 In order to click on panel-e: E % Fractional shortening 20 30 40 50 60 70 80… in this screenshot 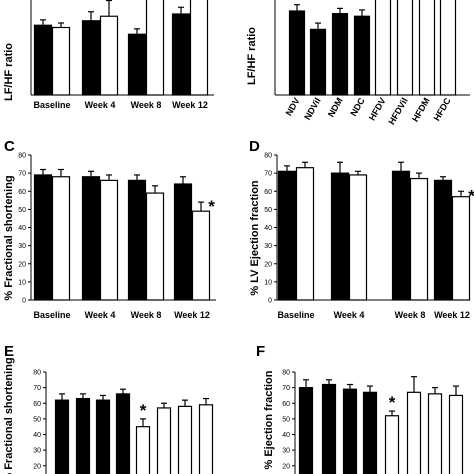, I will do `click(108, 408)`.